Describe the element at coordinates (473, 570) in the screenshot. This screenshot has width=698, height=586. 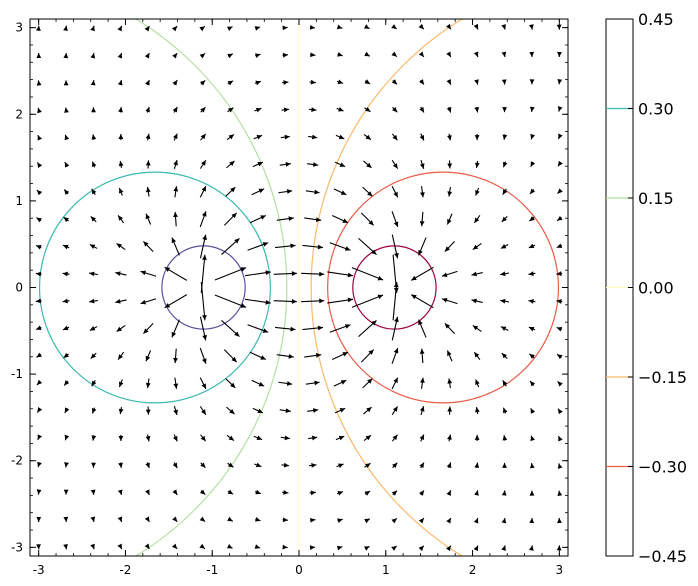
I see `x-tick-label: 2` at that location.